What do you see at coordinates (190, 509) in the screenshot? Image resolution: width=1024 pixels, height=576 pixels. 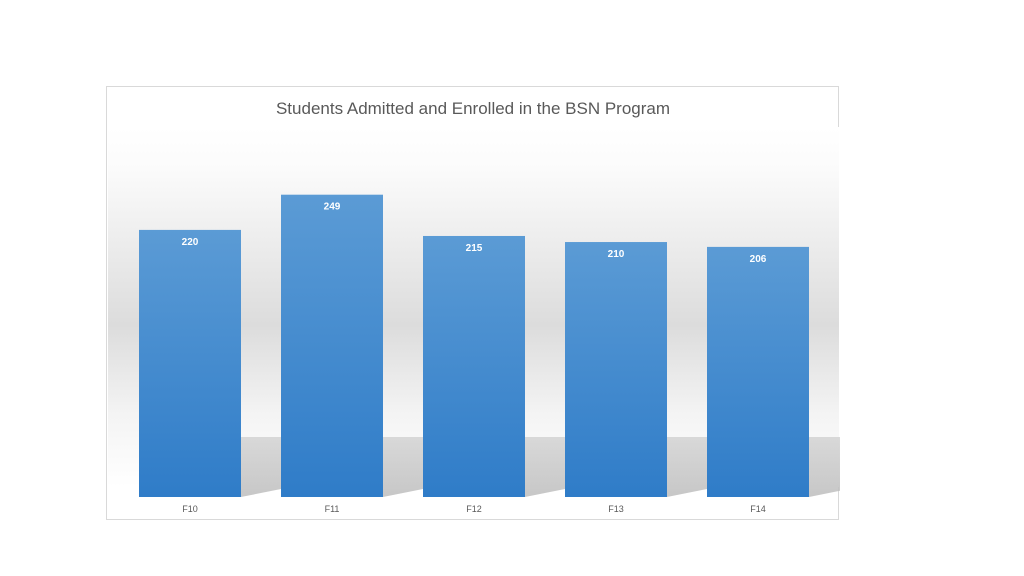 I see `x-tick-label-f10: F10` at bounding box center [190, 509].